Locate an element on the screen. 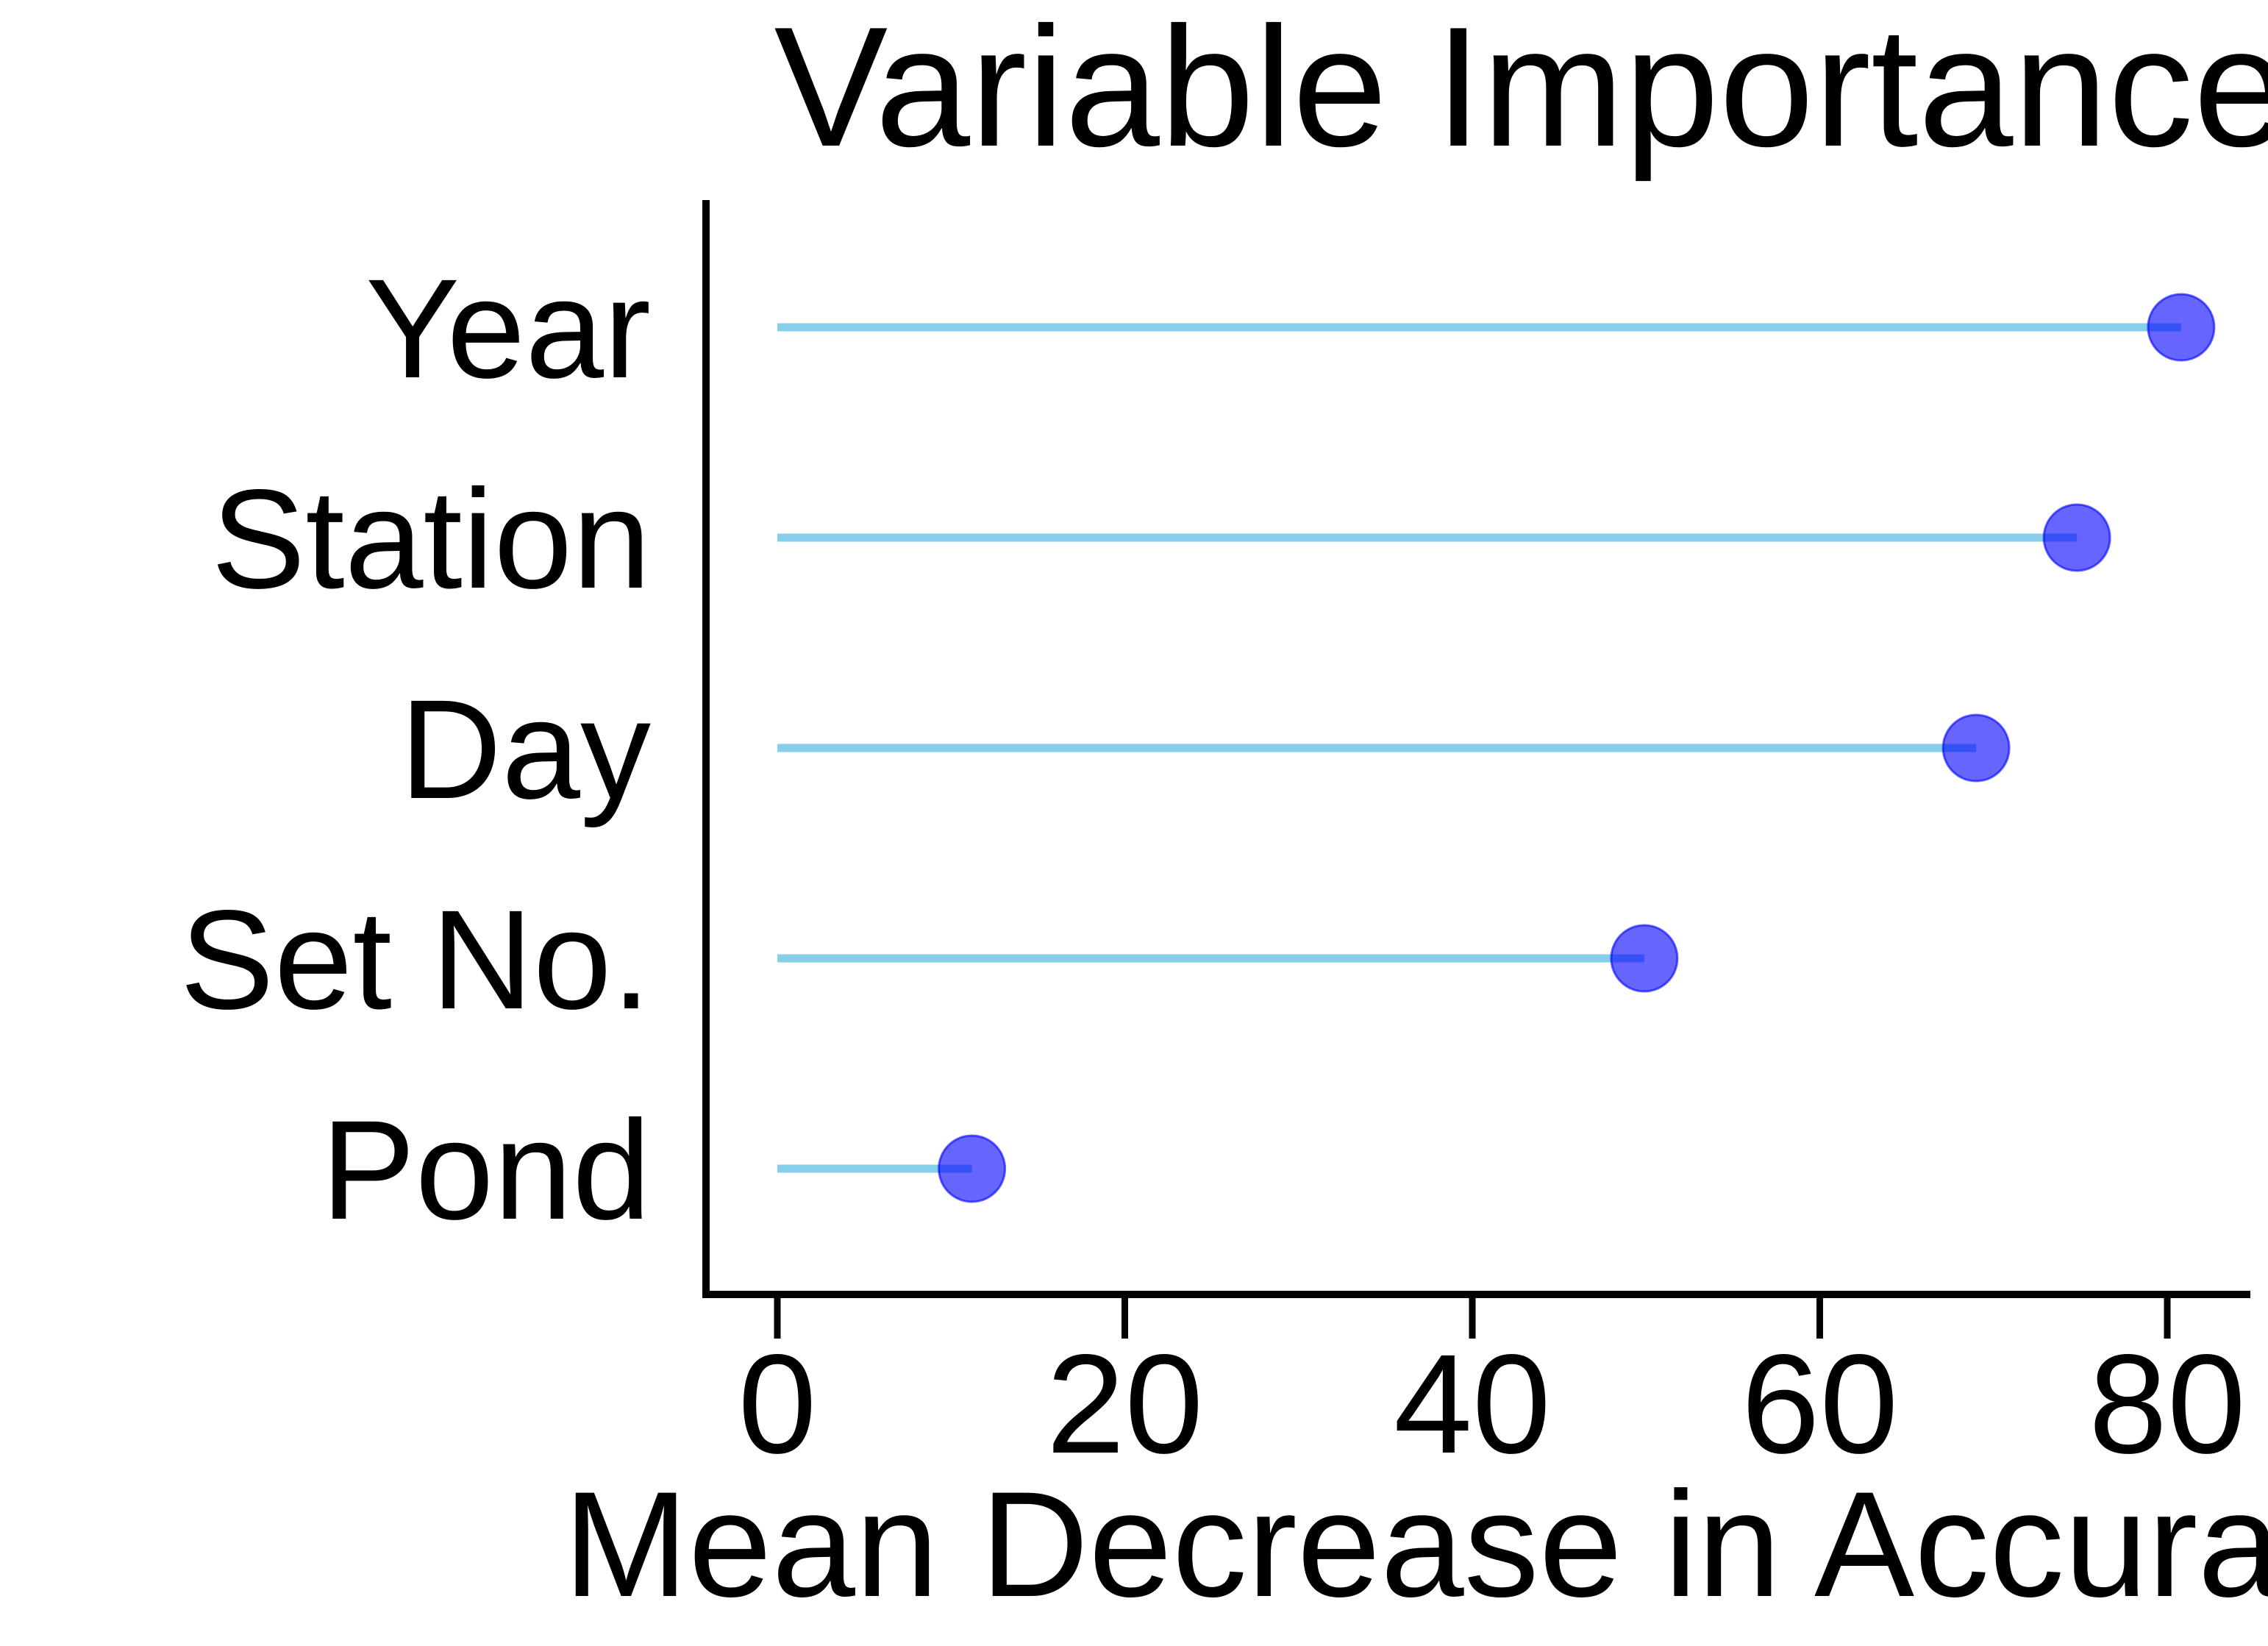 Image resolution: width=2268 pixels, height=1646 pixels. x-tick-label-40: 40 is located at coordinates (1472, 1404).